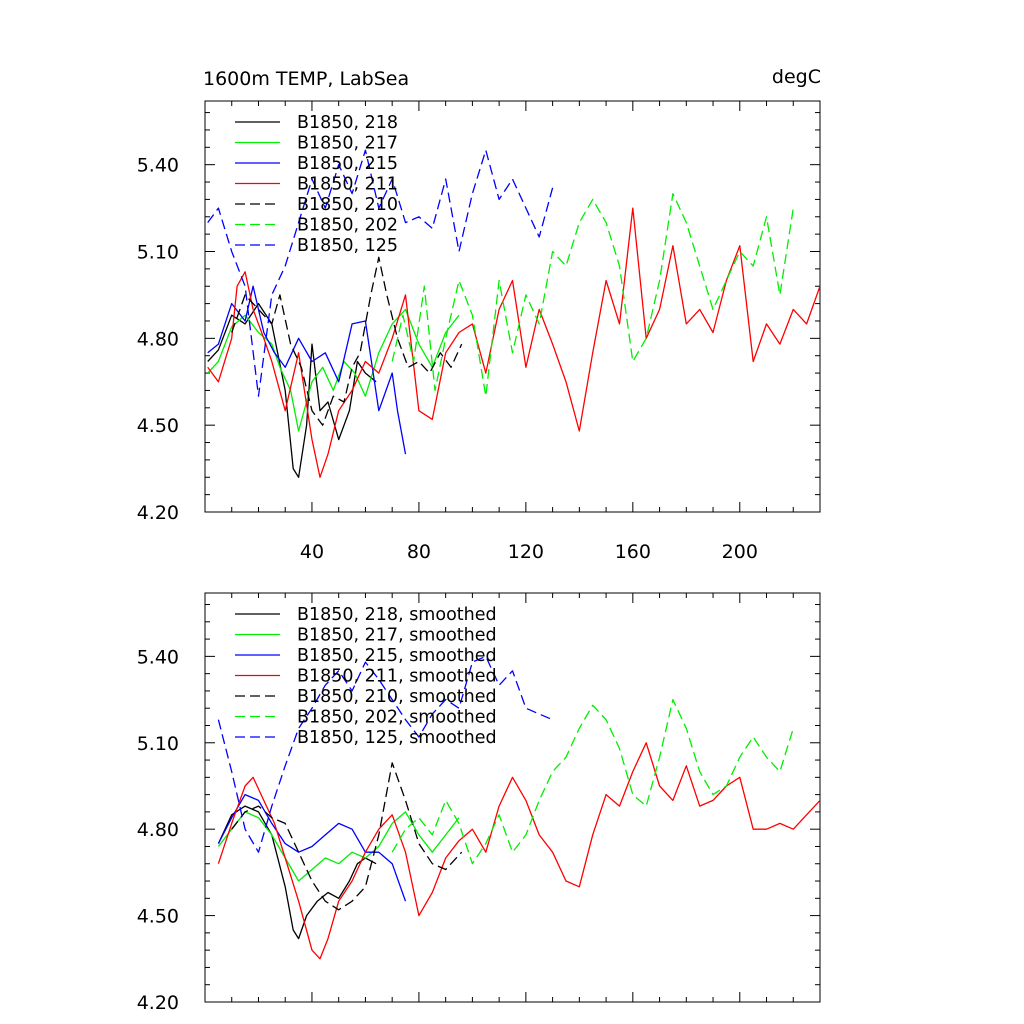 Image resolution: width=1024 pixels, height=1024 pixels. I want to click on x-tick-label: 200, so click(740, 552).